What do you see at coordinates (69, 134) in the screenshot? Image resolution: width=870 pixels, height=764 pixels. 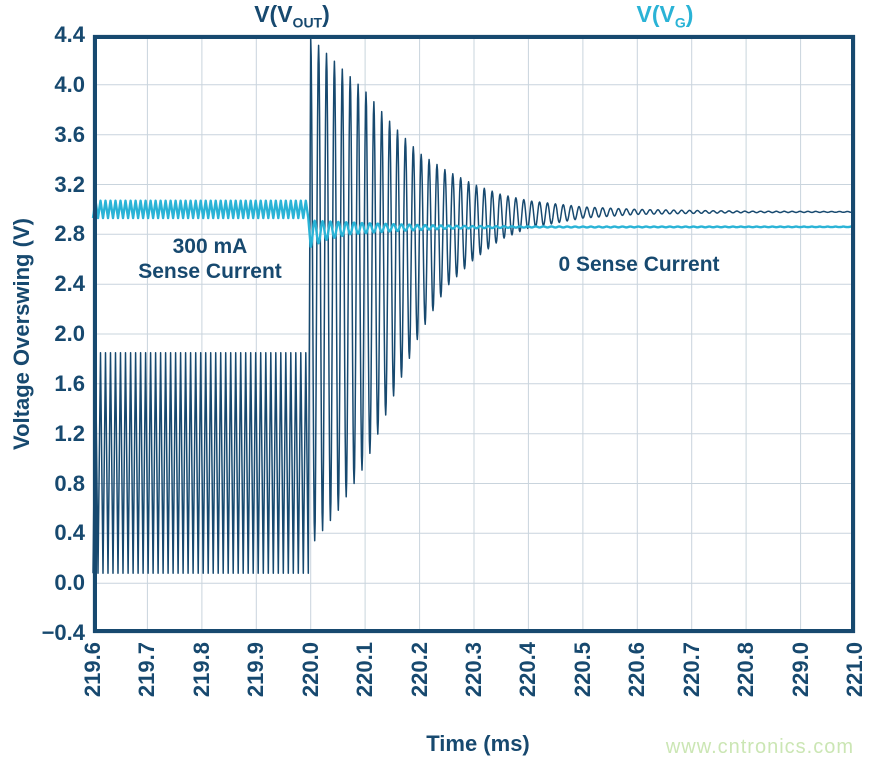 I see `y-tick-label: 3.6` at bounding box center [69, 134].